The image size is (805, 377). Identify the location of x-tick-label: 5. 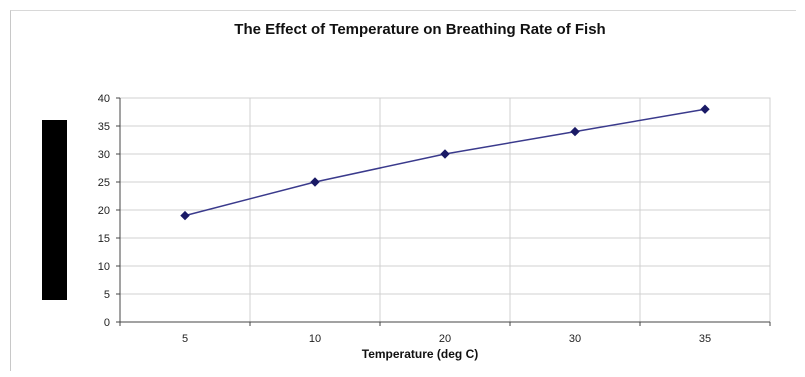
(185, 339).